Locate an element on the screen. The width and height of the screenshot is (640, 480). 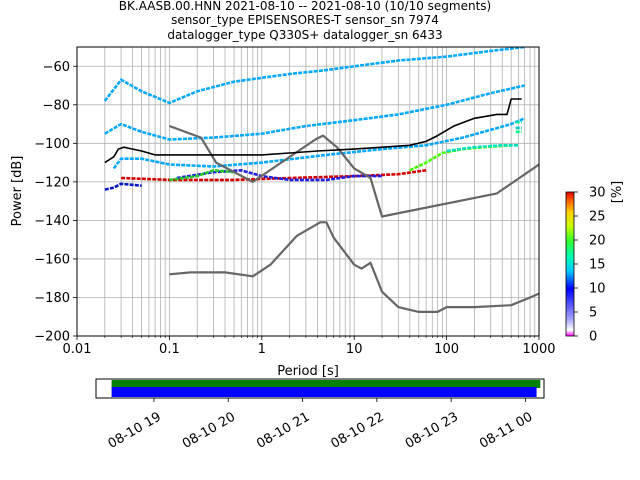
y-tick-label: −60 is located at coordinates (56, 67).